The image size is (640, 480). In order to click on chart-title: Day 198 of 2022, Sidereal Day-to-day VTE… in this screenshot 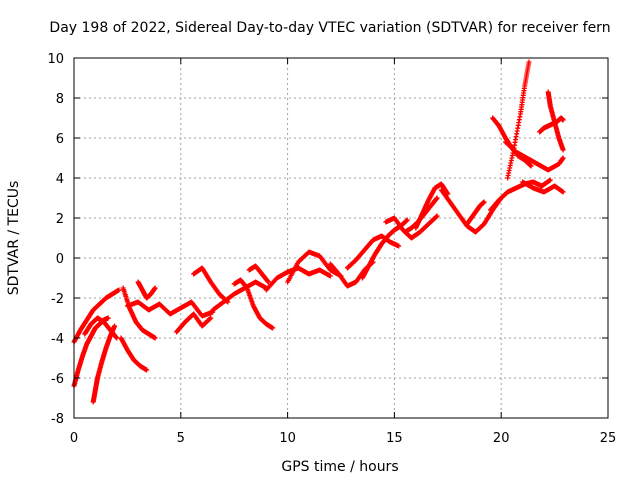, I will do `click(329, 28)`.